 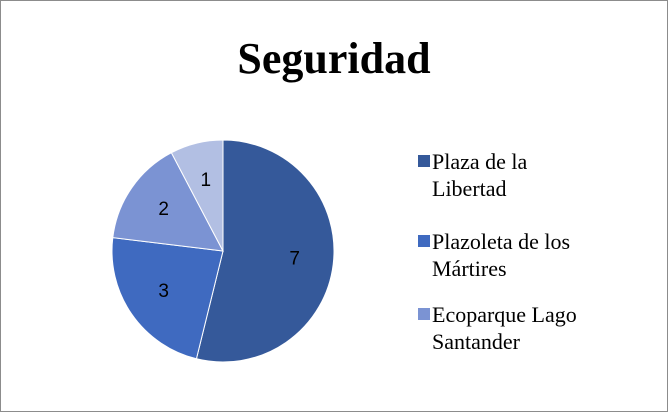 What do you see at coordinates (334, 58) in the screenshot?
I see `chart-title: Seguridad` at bounding box center [334, 58].